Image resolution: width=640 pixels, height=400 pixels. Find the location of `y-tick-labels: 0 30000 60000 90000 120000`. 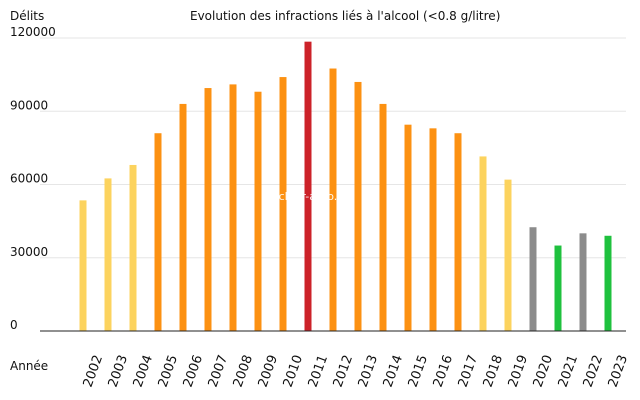

y-tick-labels: 0 30000 60000 90000 120000 is located at coordinates (33, 178).